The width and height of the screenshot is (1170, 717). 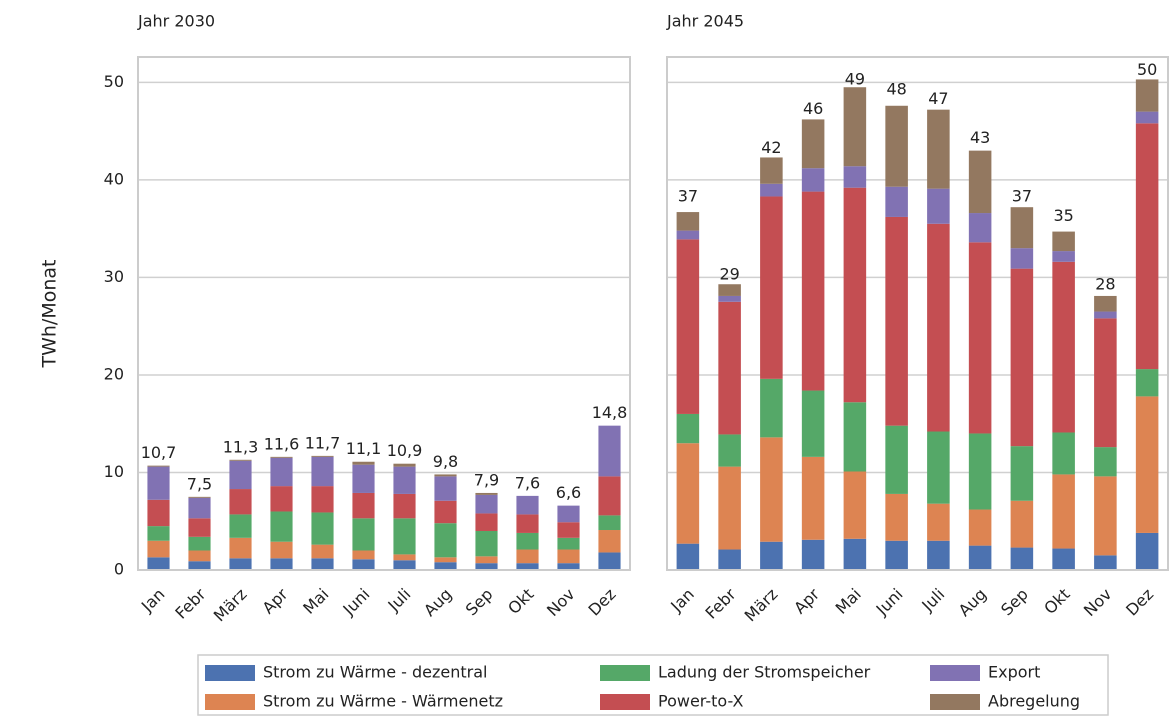 What do you see at coordinates (682, 601) in the screenshot?
I see `x-tick-label: Jan` at bounding box center [682, 601].